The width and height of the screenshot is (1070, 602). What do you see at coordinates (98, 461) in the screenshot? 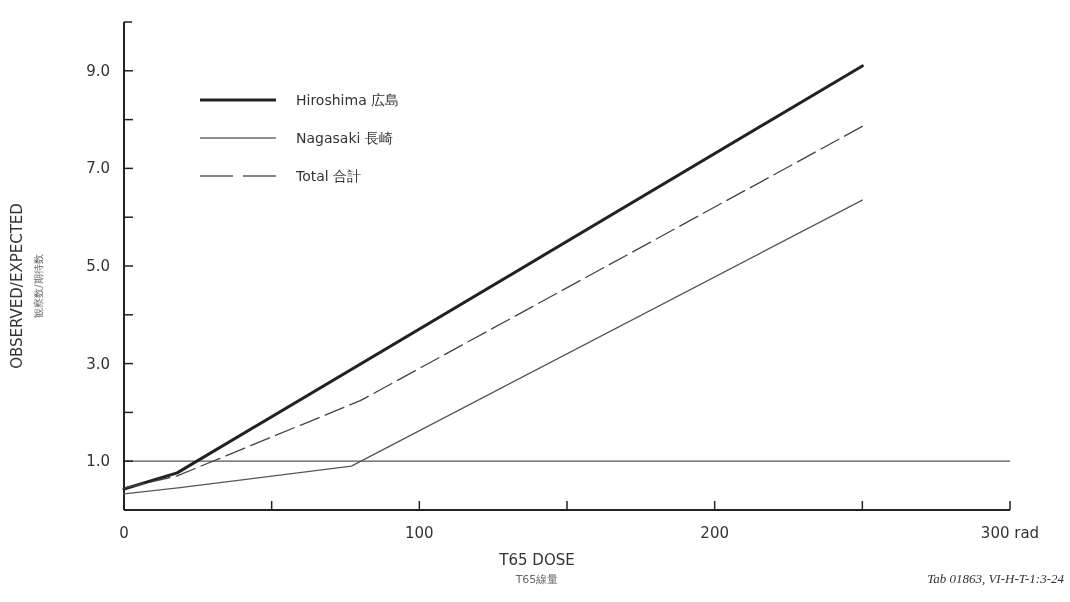
I see `y-tick-label: 1.0` at bounding box center [98, 461].